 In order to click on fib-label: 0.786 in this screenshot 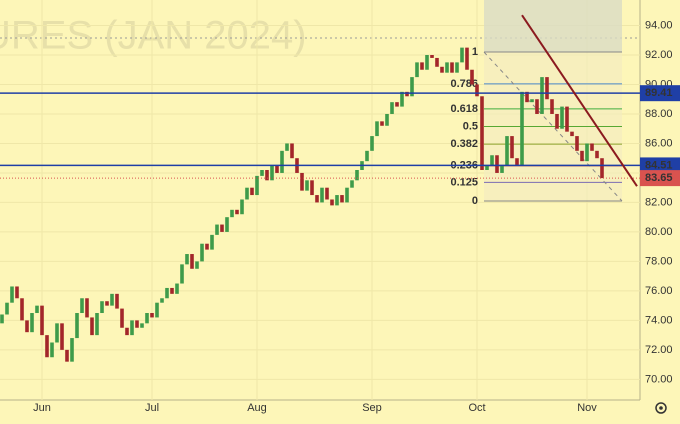, I will do `click(464, 84)`.